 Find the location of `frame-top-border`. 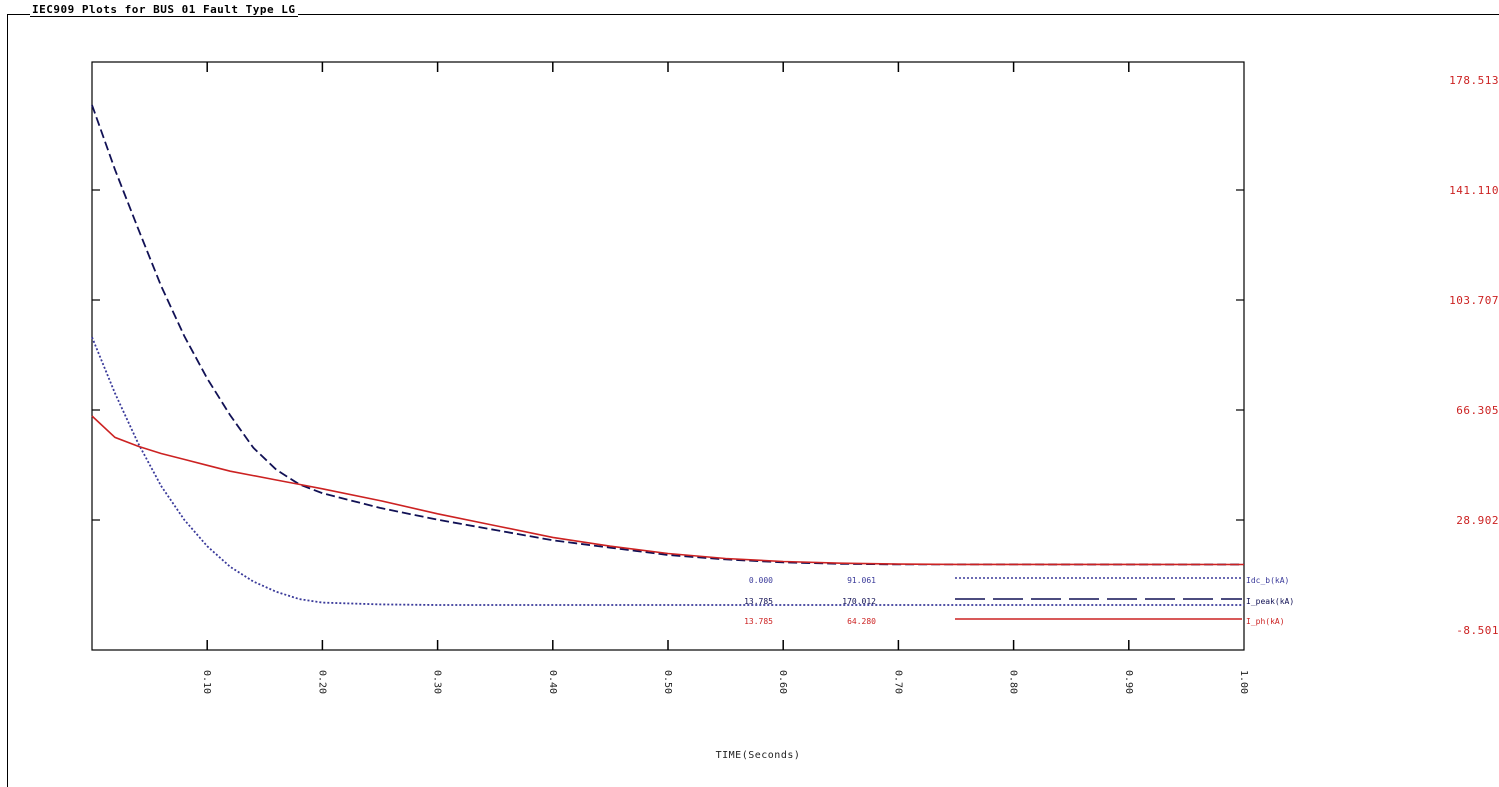

frame-top-border is located at coordinates (753, 14).